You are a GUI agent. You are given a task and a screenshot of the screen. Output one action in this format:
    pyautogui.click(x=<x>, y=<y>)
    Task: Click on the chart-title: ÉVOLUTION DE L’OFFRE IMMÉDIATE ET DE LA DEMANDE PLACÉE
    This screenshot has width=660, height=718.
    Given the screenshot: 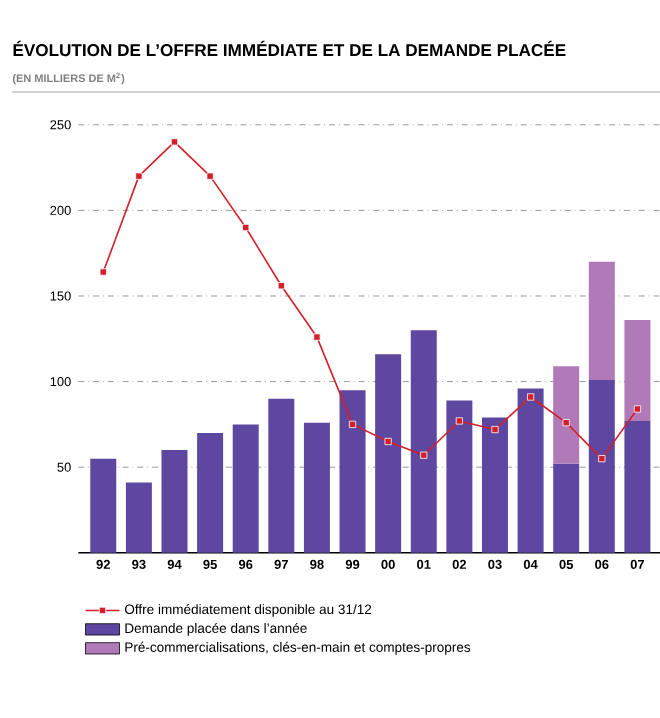 What is the action you would take?
    pyautogui.click(x=289, y=48)
    